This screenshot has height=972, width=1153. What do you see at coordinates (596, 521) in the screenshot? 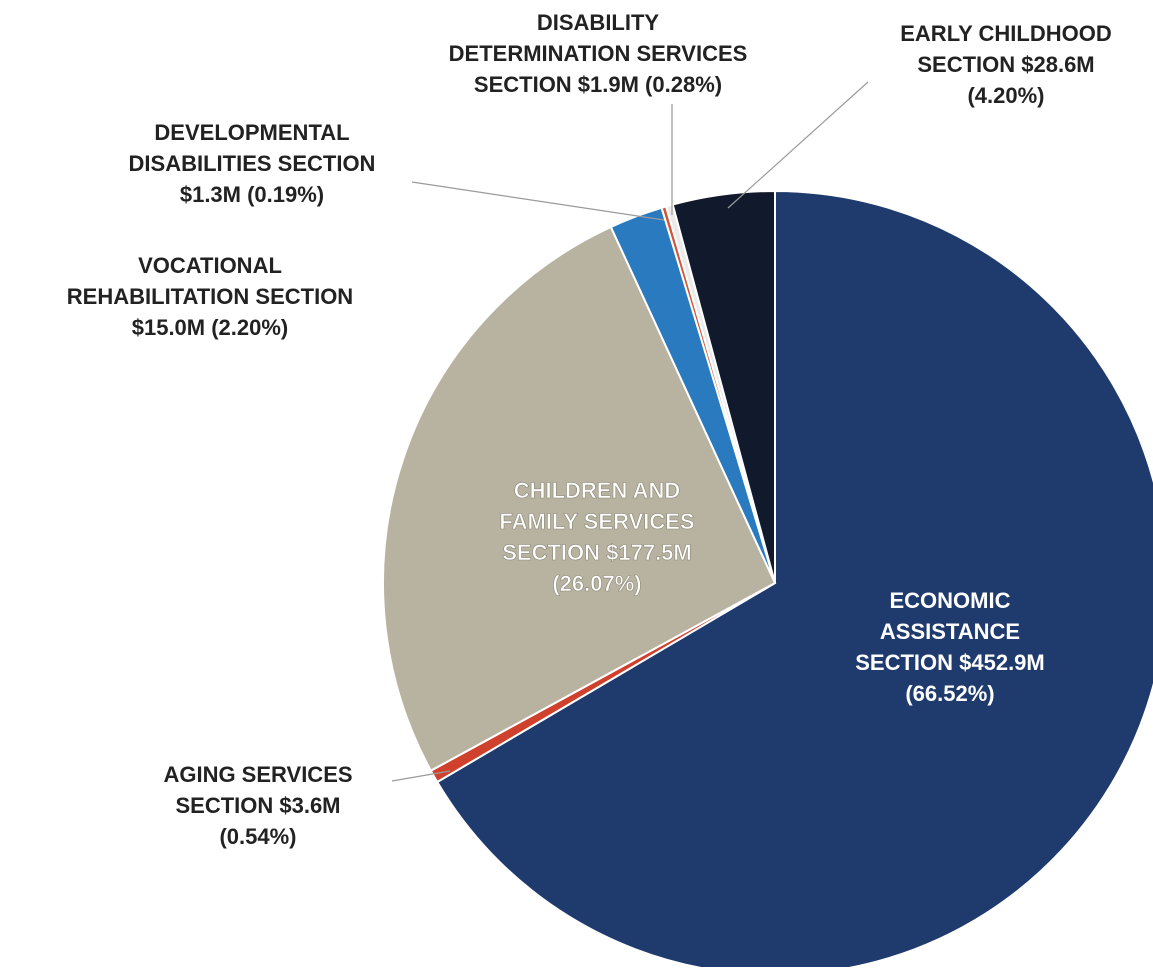
I see `slice-label-line: FAMILY SERVICES` at bounding box center [596, 521].